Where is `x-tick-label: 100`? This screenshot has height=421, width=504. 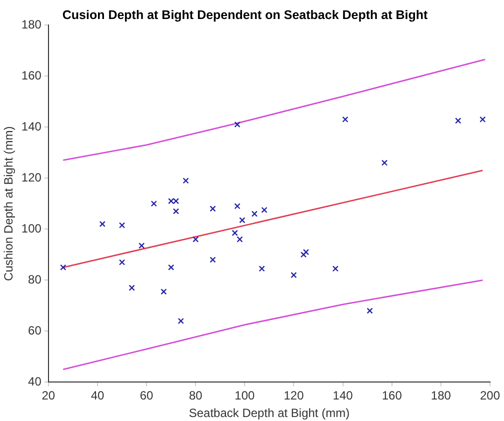 x-tick-label: 100 is located at coordinates (245, 395).